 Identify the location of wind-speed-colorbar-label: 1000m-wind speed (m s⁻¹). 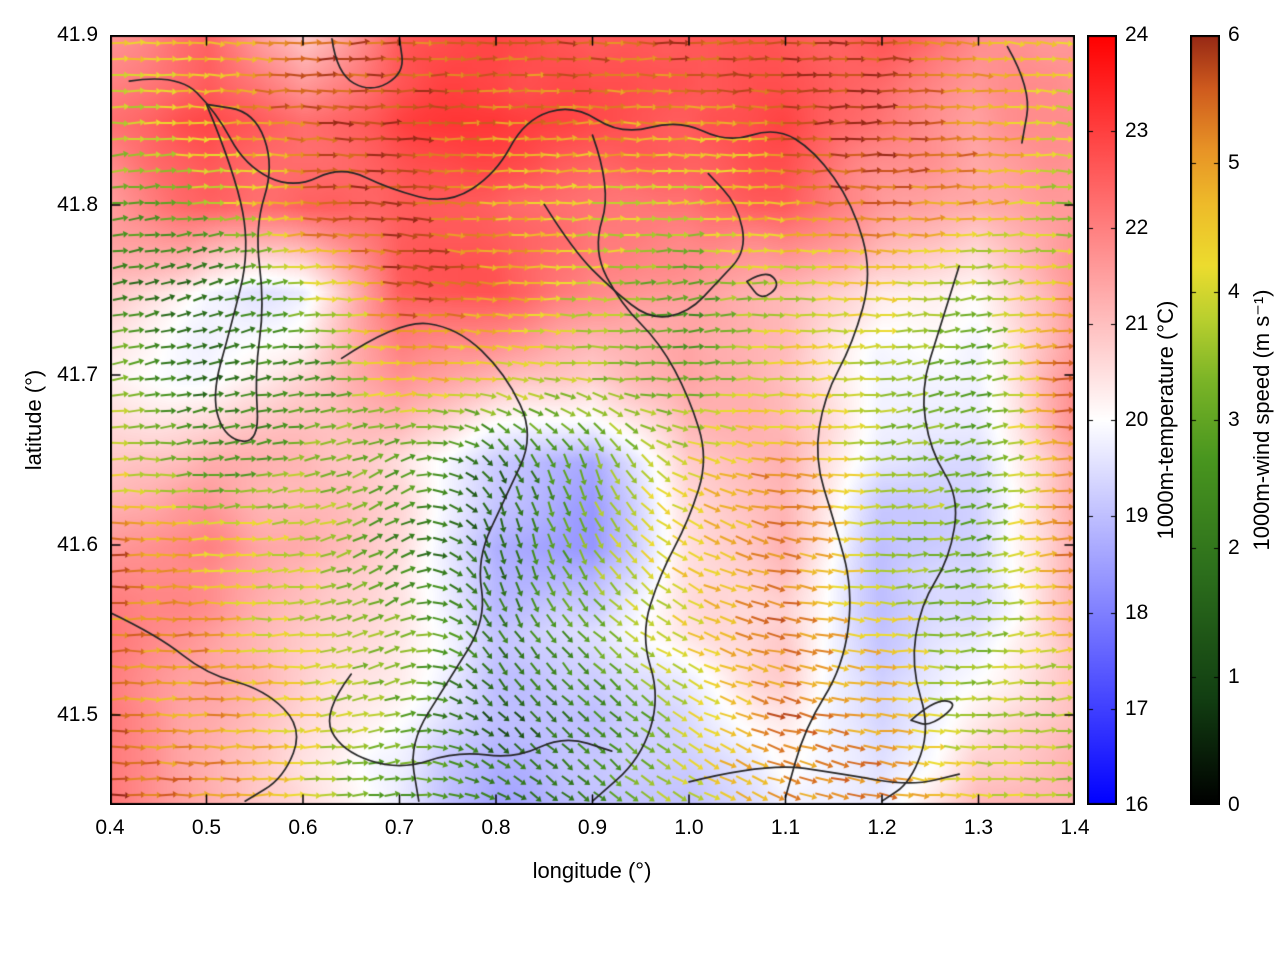
(1261, 420).